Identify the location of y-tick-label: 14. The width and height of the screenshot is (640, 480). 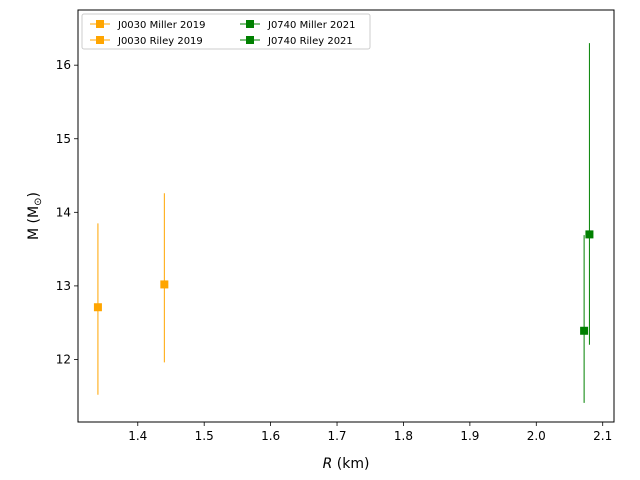
(63, 212).